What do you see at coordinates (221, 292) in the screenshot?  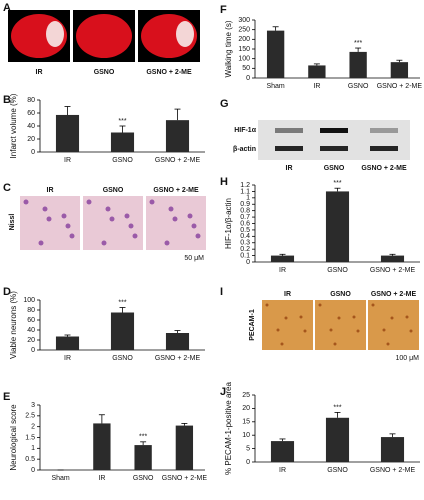 I see `panel-letter: I` at bounding box center [221, 292].